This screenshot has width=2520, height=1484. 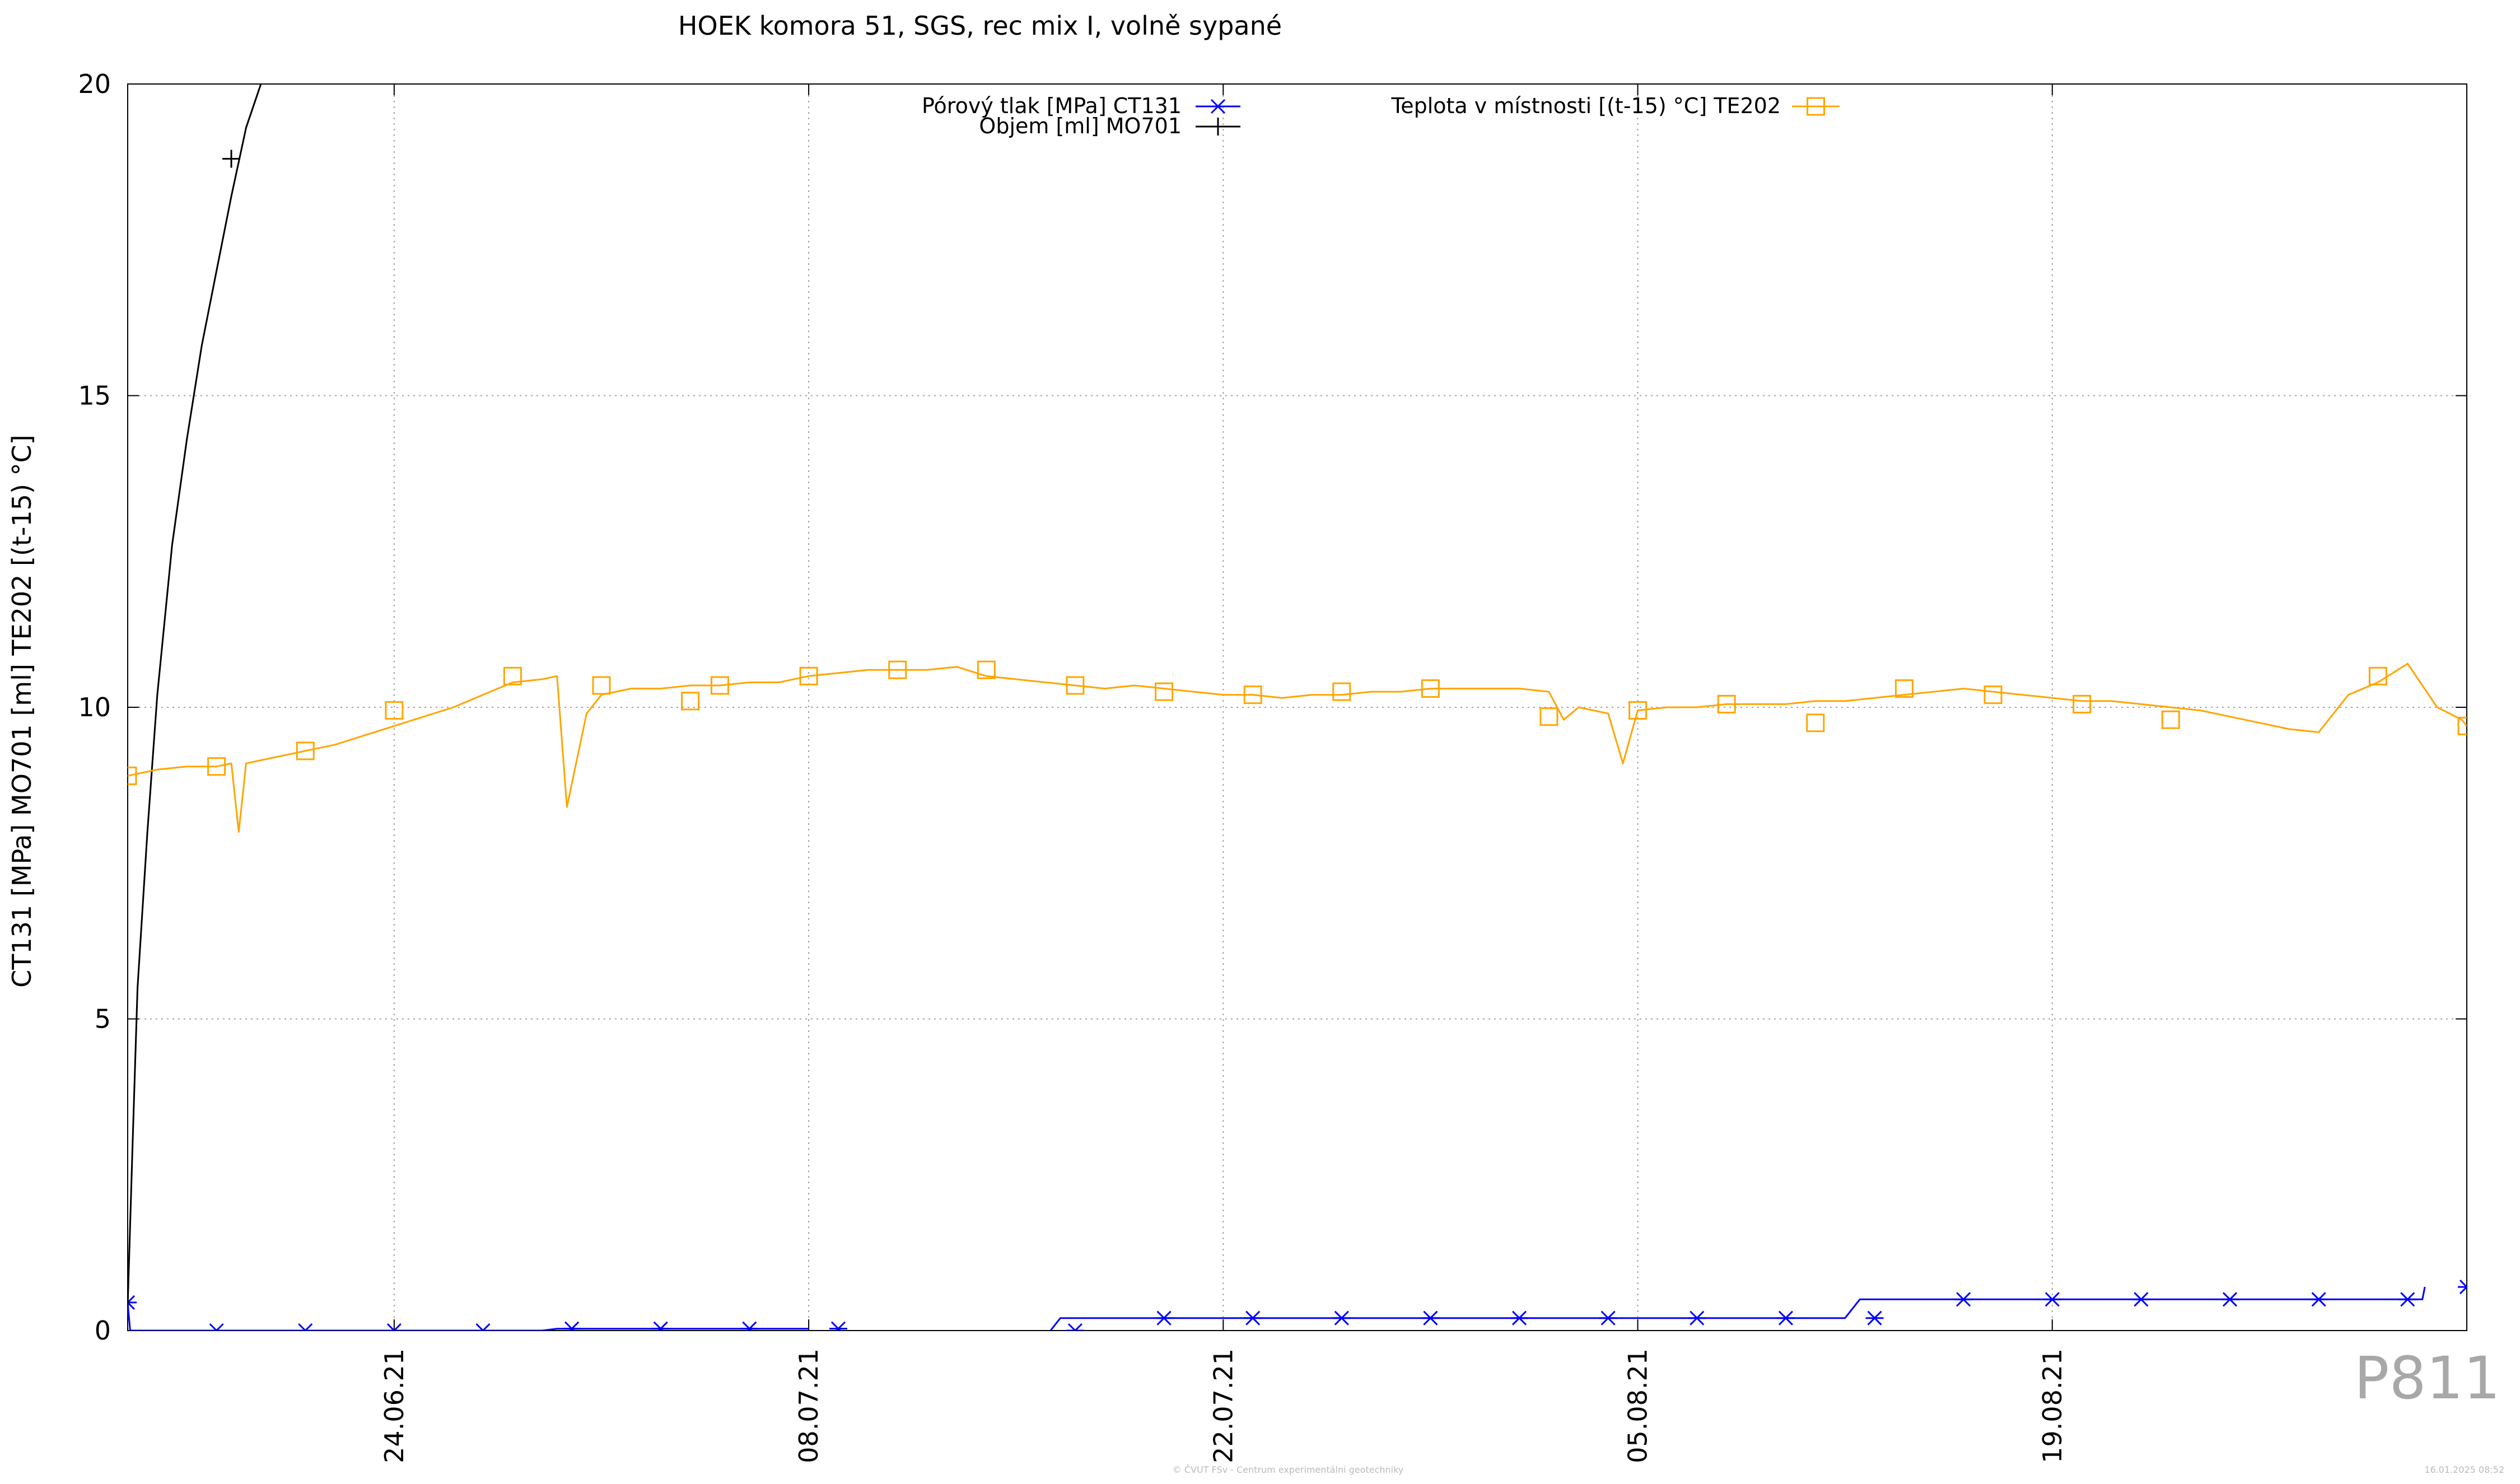 What do you see at coordinates (2464, 1470) in the screenshot?
I see `timestamp-text: 16.01.2025 08:52` at bounding box center [2464, 1470].